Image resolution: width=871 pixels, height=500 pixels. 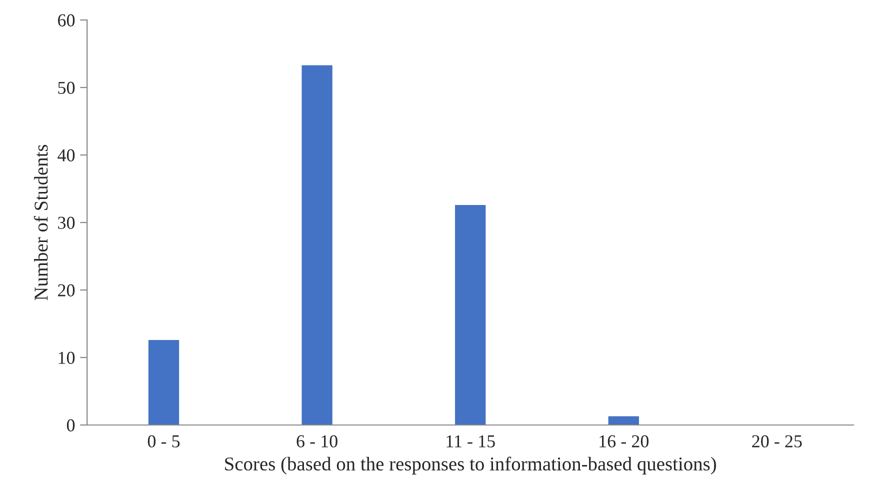 What do you see at coordinates (470, 465) in the screenshot?
I see `x-axis-title: Scores (based on the responses to information-based questions)` at bounding box center [470, 465].